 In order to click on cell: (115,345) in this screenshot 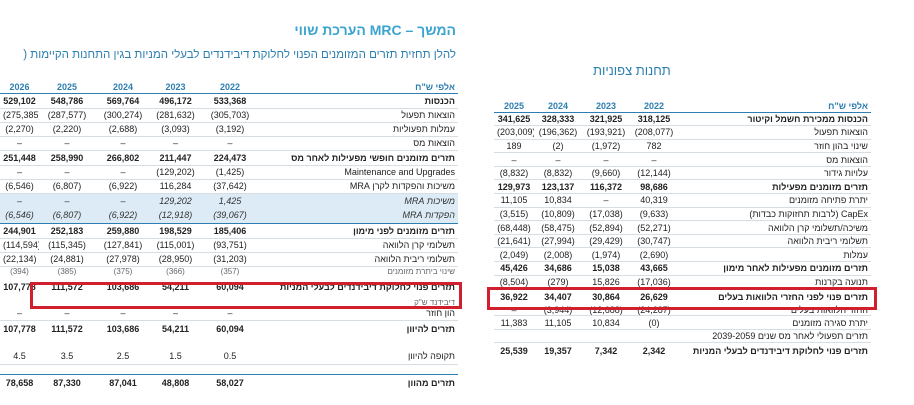, I will do `click(67, 245)`.